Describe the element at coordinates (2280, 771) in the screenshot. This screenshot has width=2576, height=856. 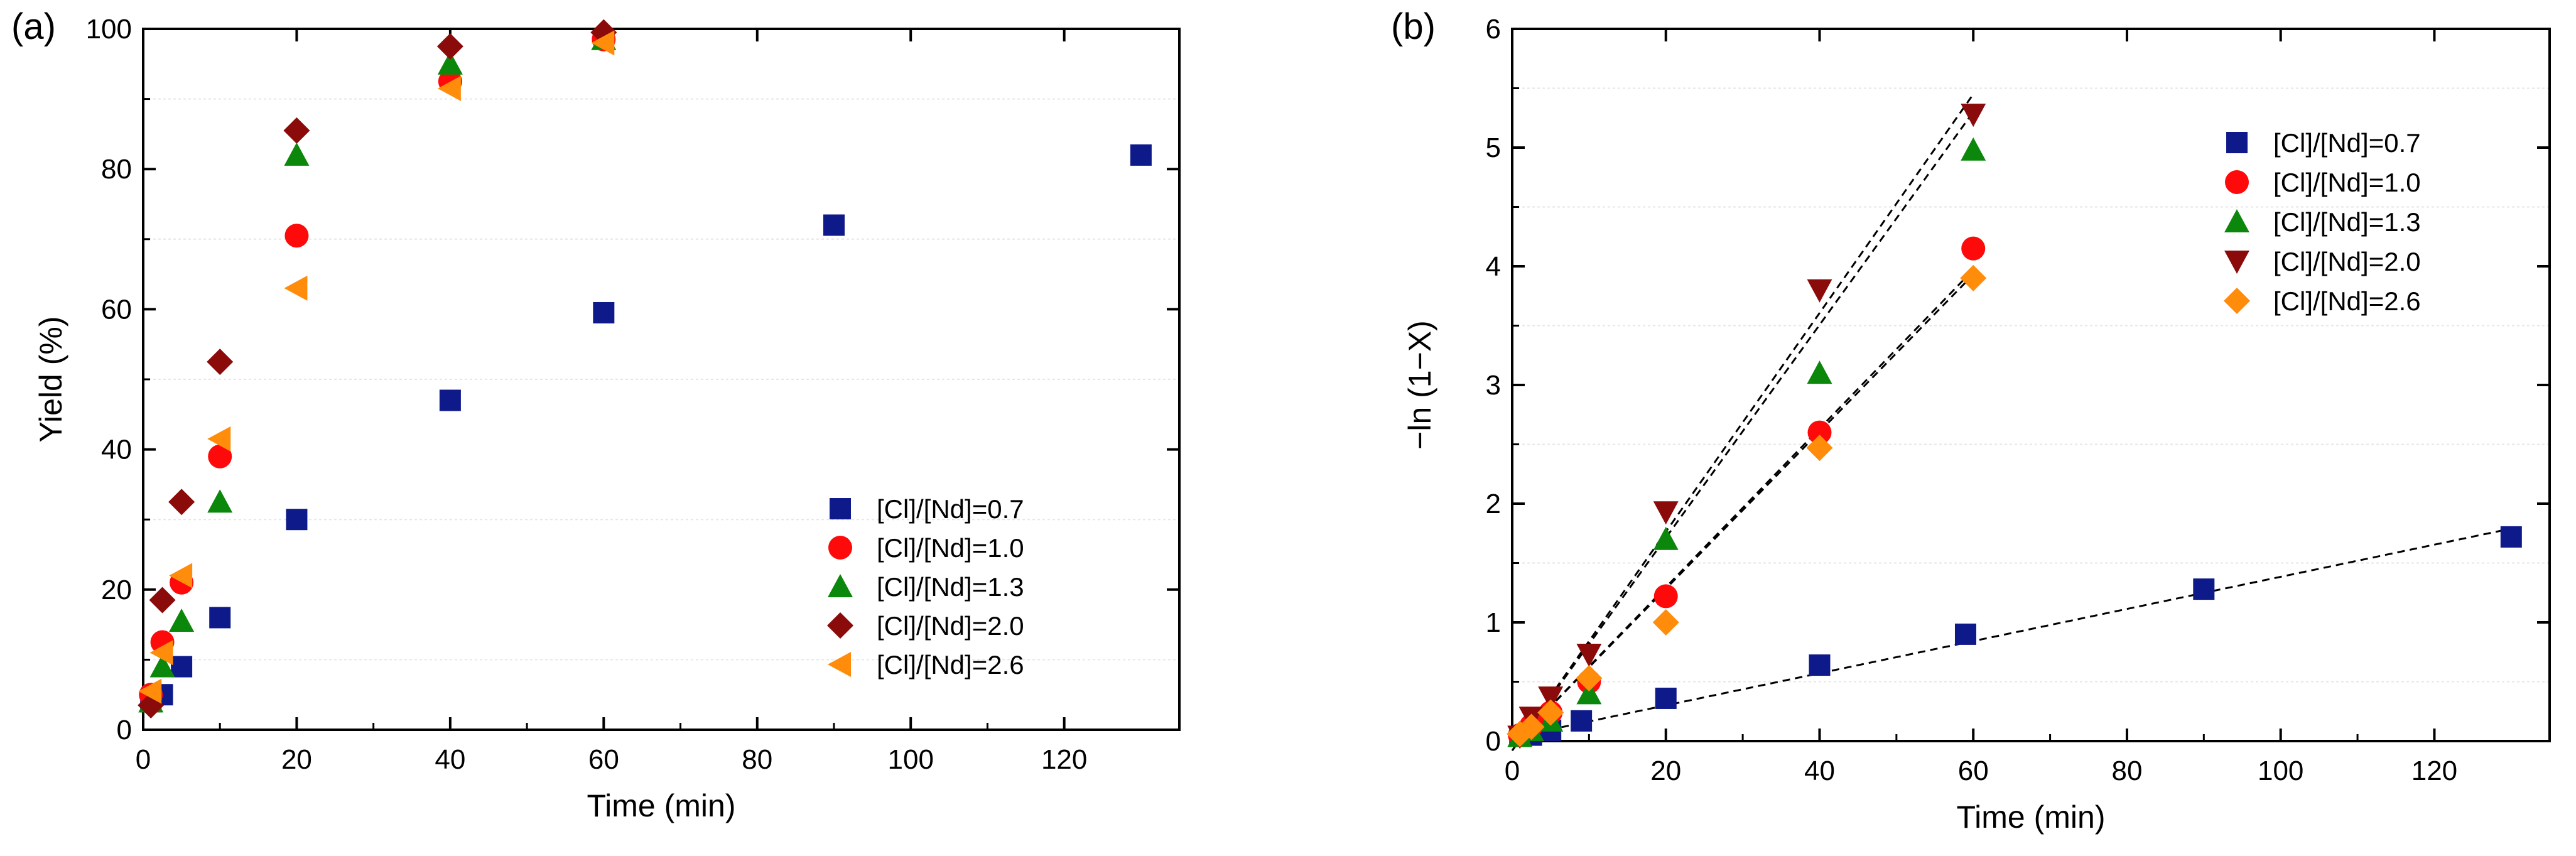
I see `panel-b-x-tick-label: 100` at that location.